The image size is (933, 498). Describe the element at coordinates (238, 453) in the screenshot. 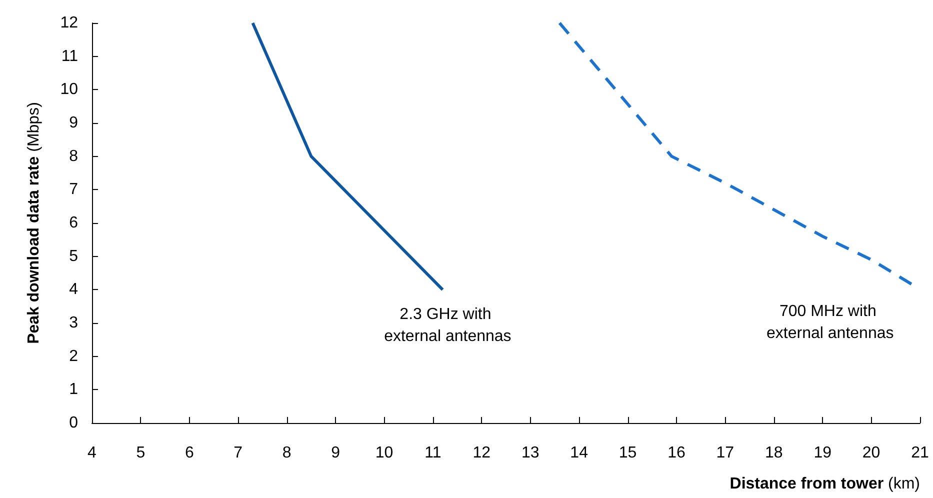

I see `x-tick-label: 7` at that location.